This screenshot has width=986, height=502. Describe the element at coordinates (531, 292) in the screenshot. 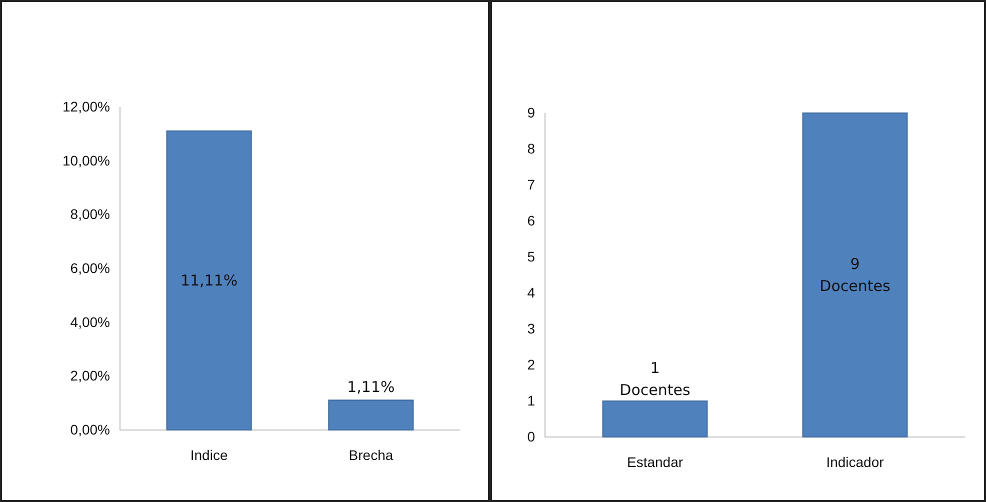

I see `y-tick-label: 4` at that location.